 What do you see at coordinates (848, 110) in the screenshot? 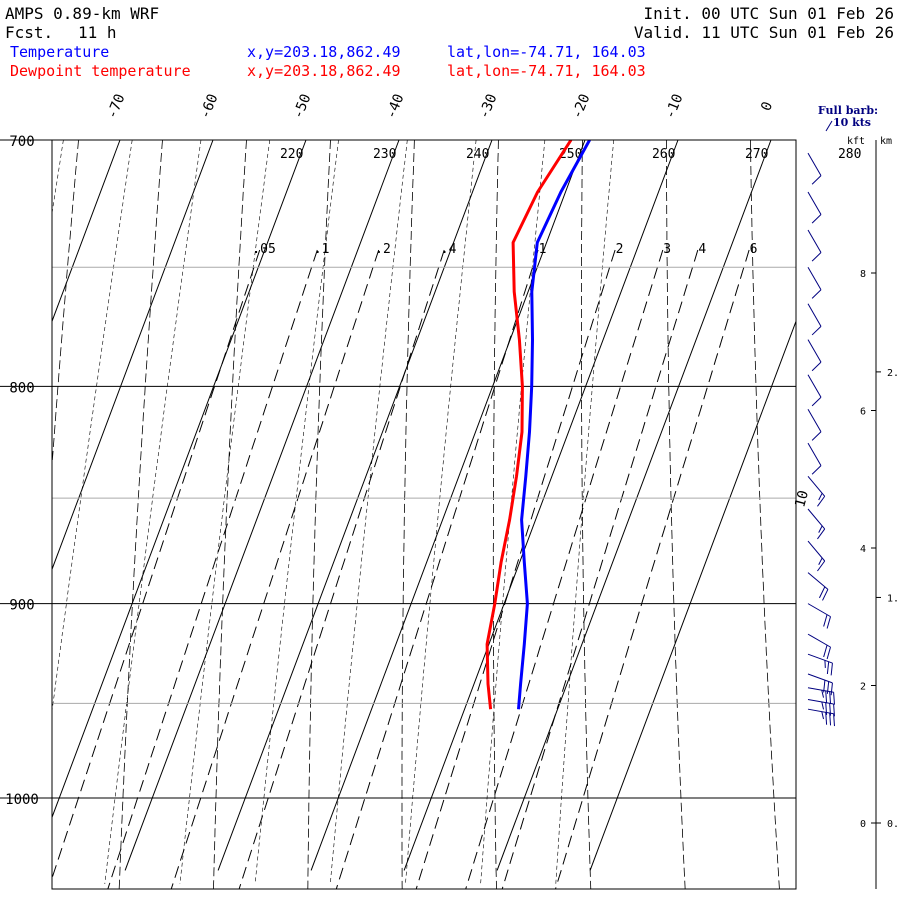
I see `barb-legend-title: Full barb:` at bounding box center [848, 110].